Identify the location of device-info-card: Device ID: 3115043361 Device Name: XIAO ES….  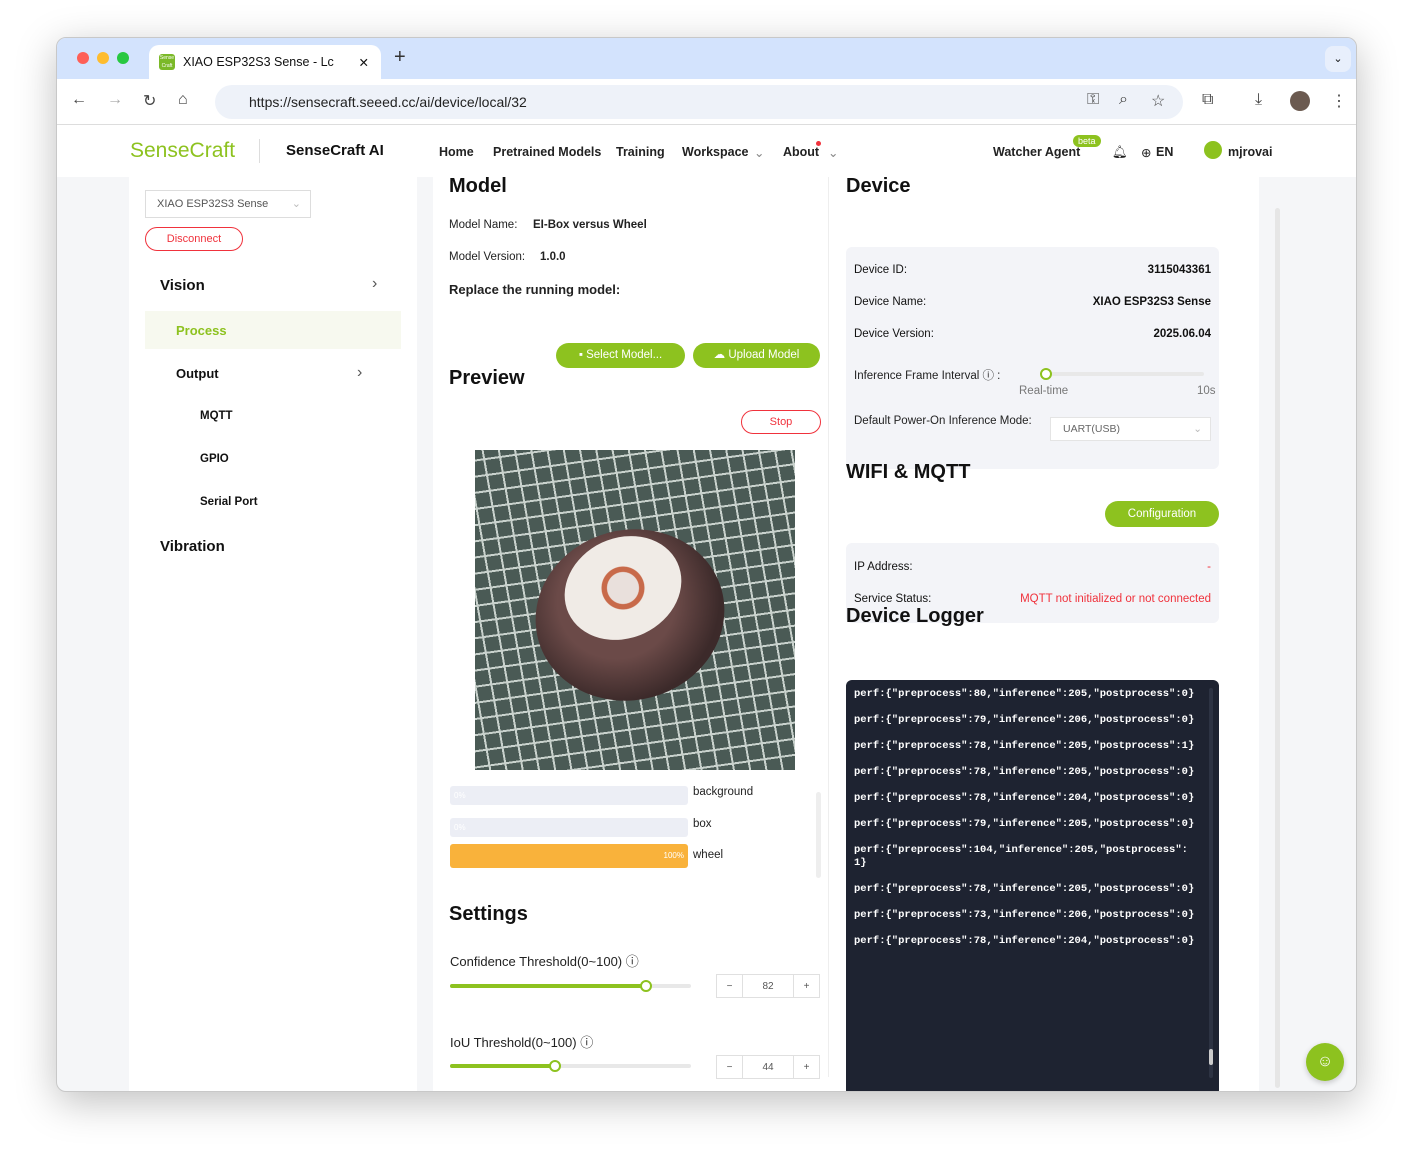
(1032, 358).